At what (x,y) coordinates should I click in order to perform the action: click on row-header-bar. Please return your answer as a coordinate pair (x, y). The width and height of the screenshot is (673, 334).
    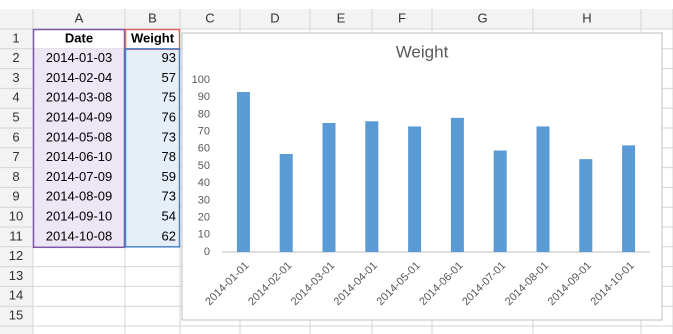
    Looking at the image, I should click on (16, 171).